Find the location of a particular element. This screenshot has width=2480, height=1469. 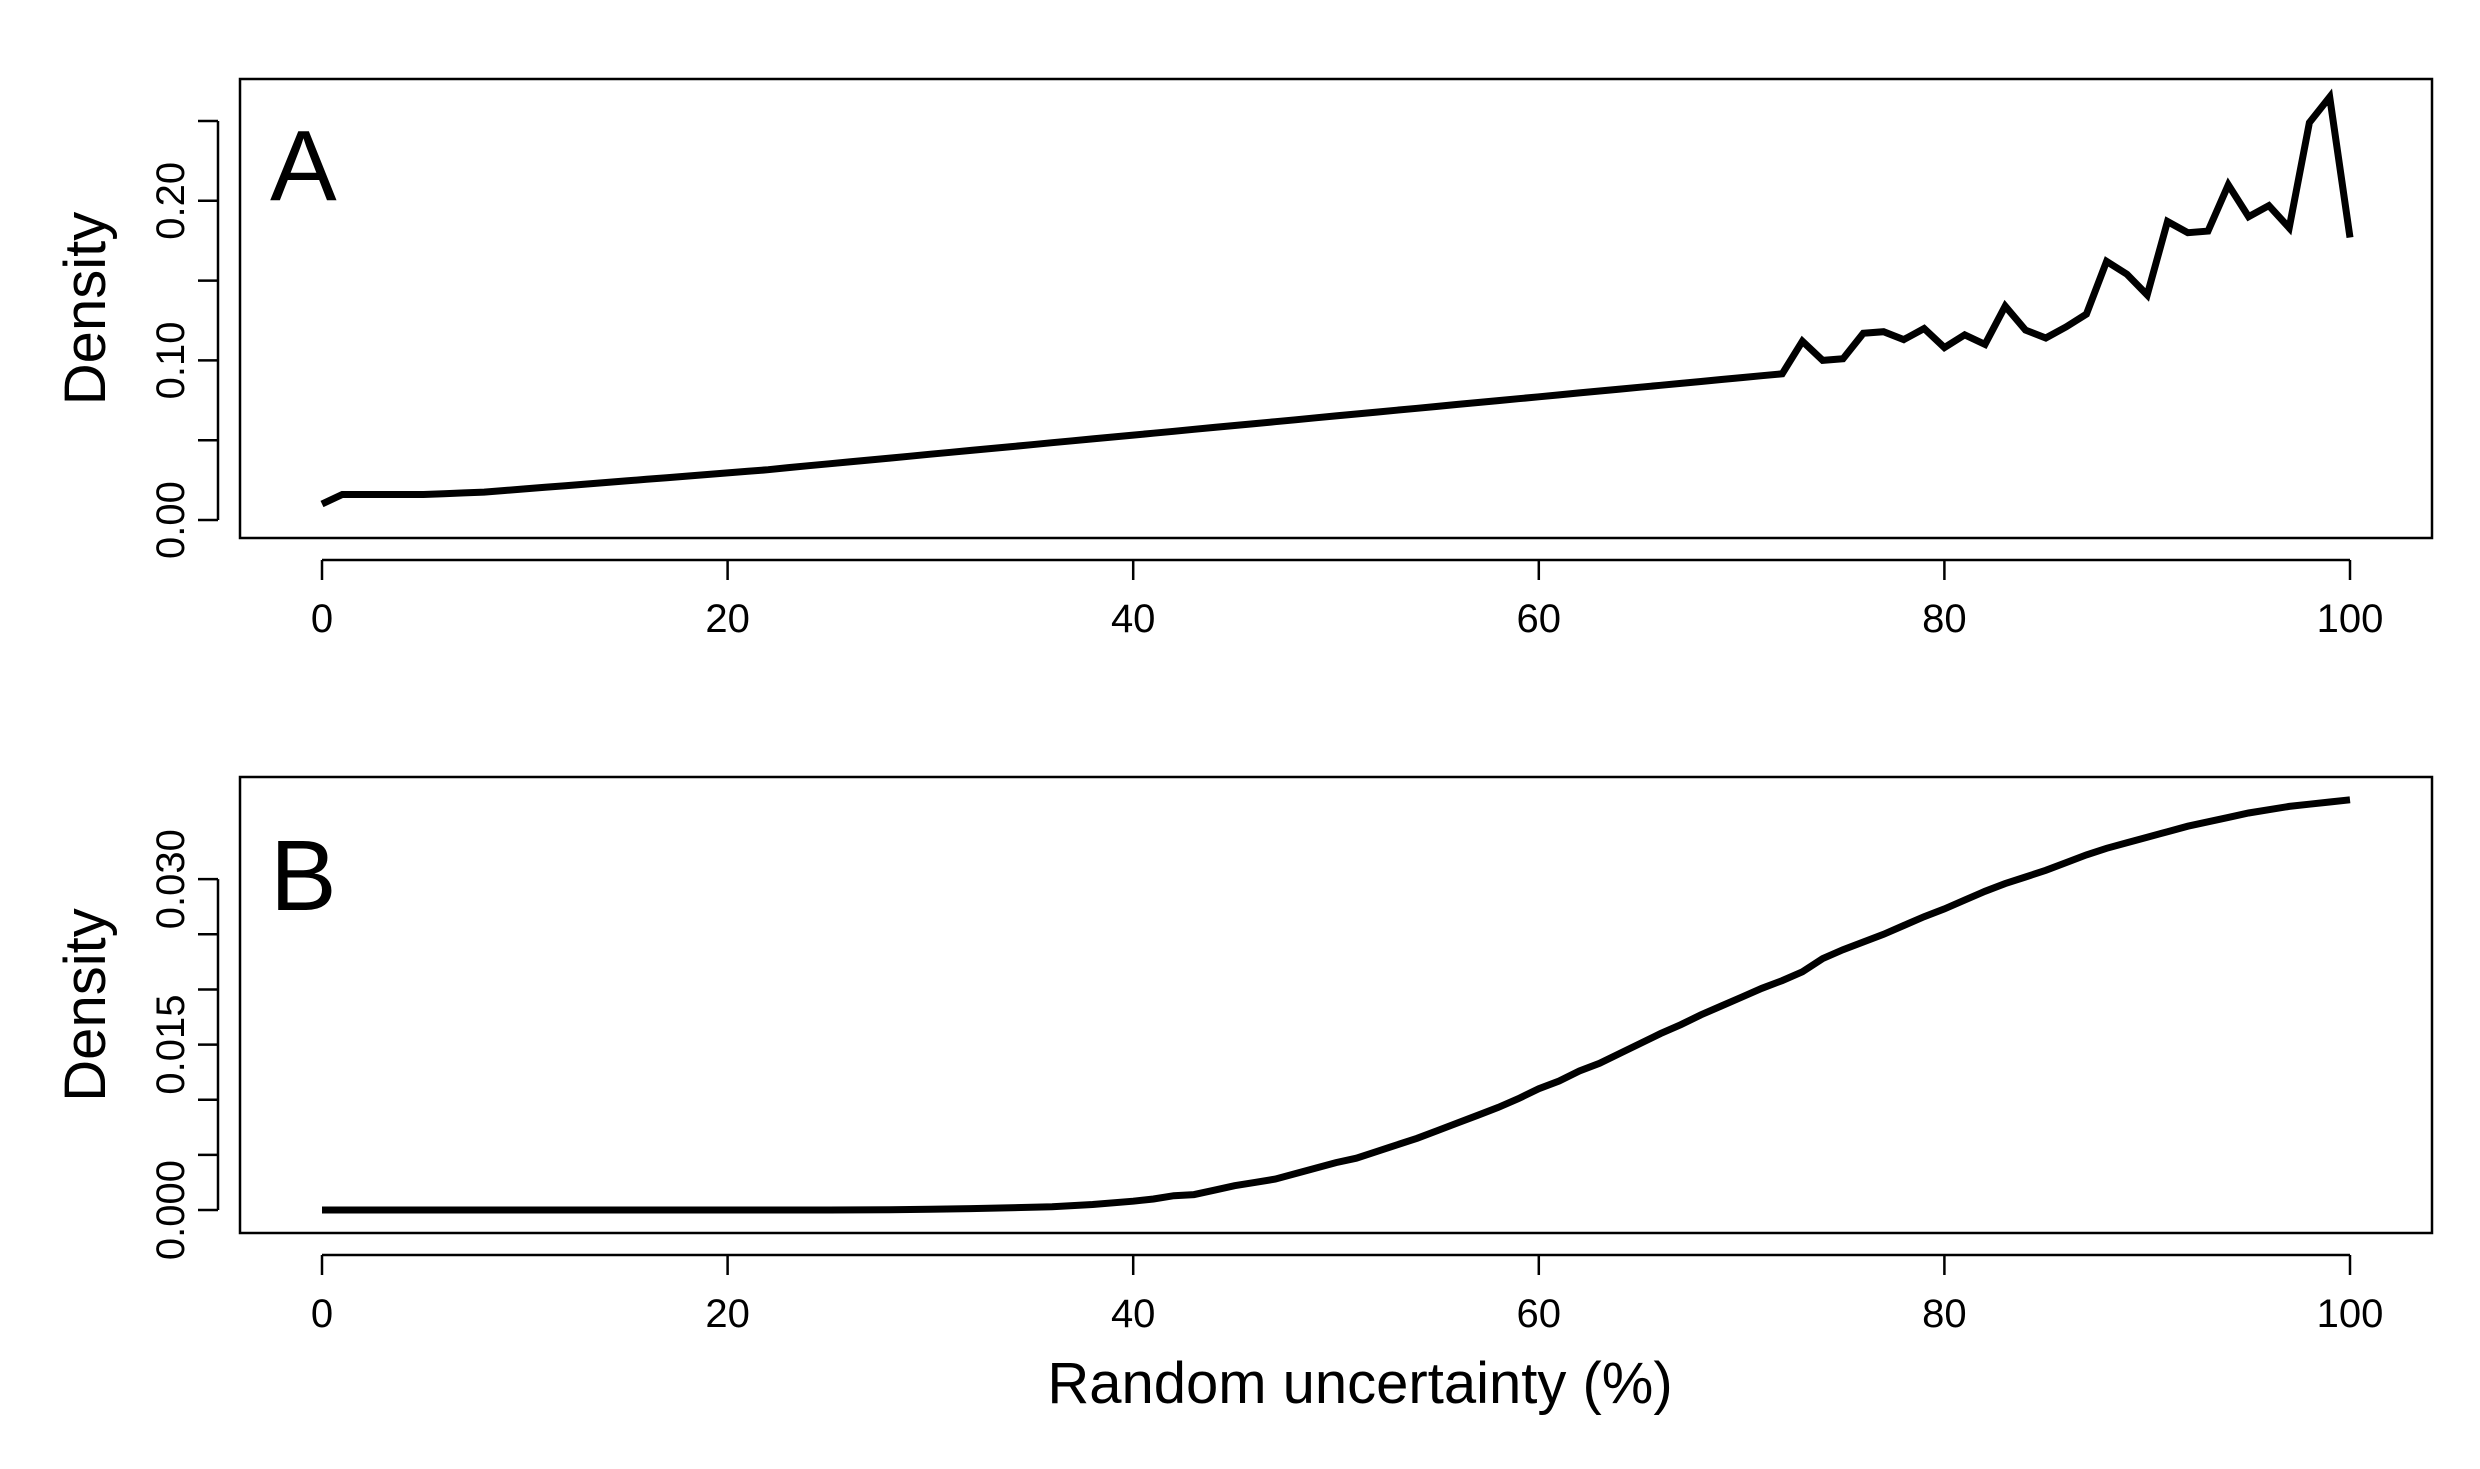

y-tick-label: 0.00 is located at coordinates (171, 520).